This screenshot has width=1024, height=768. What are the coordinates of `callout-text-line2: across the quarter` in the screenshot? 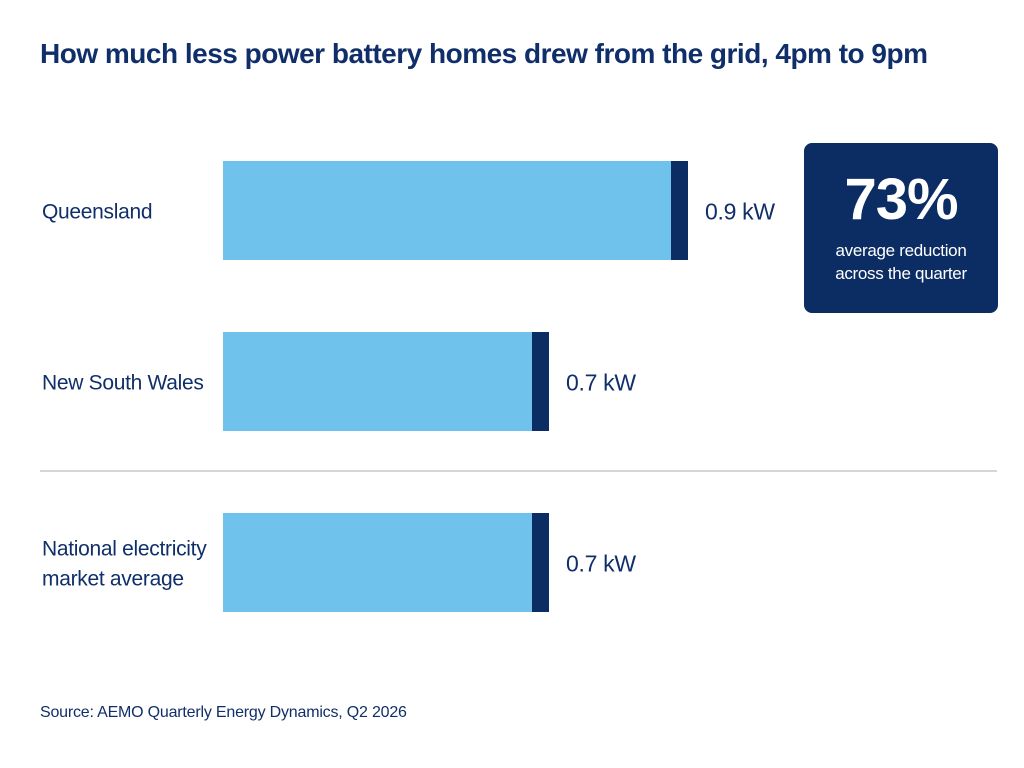 It's located at (901, 273).